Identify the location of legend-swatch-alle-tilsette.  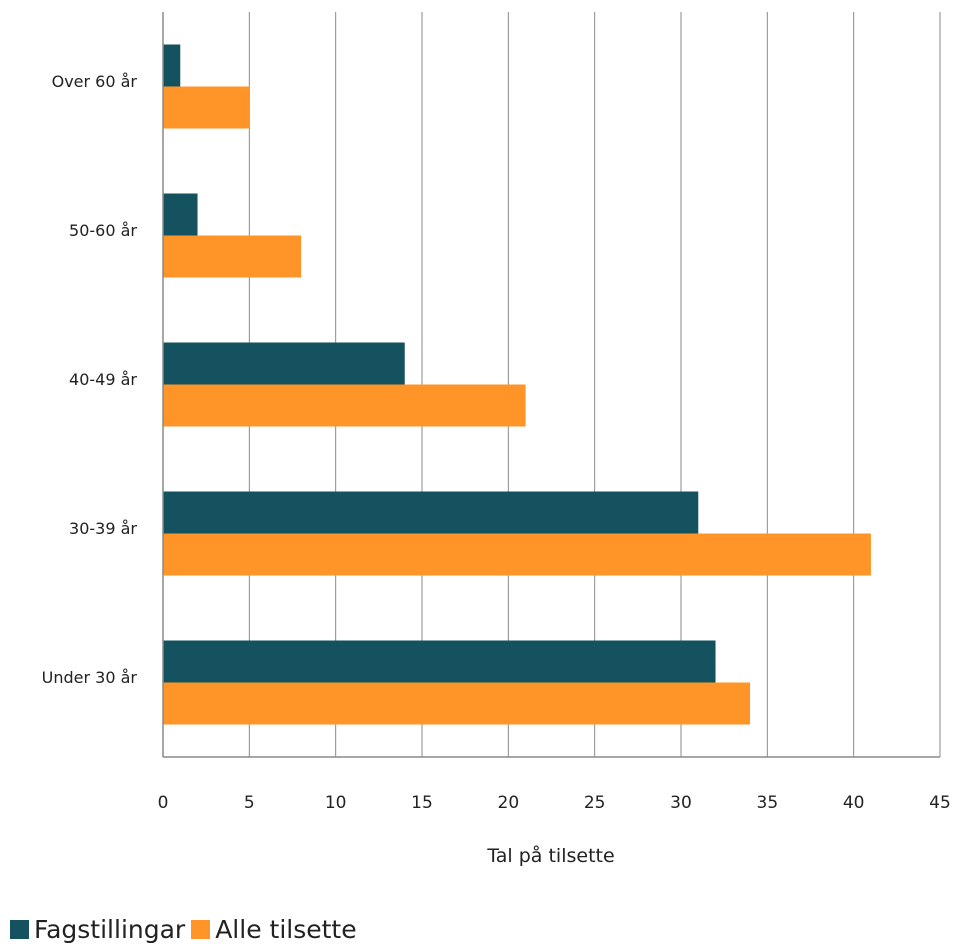
(201, 929).